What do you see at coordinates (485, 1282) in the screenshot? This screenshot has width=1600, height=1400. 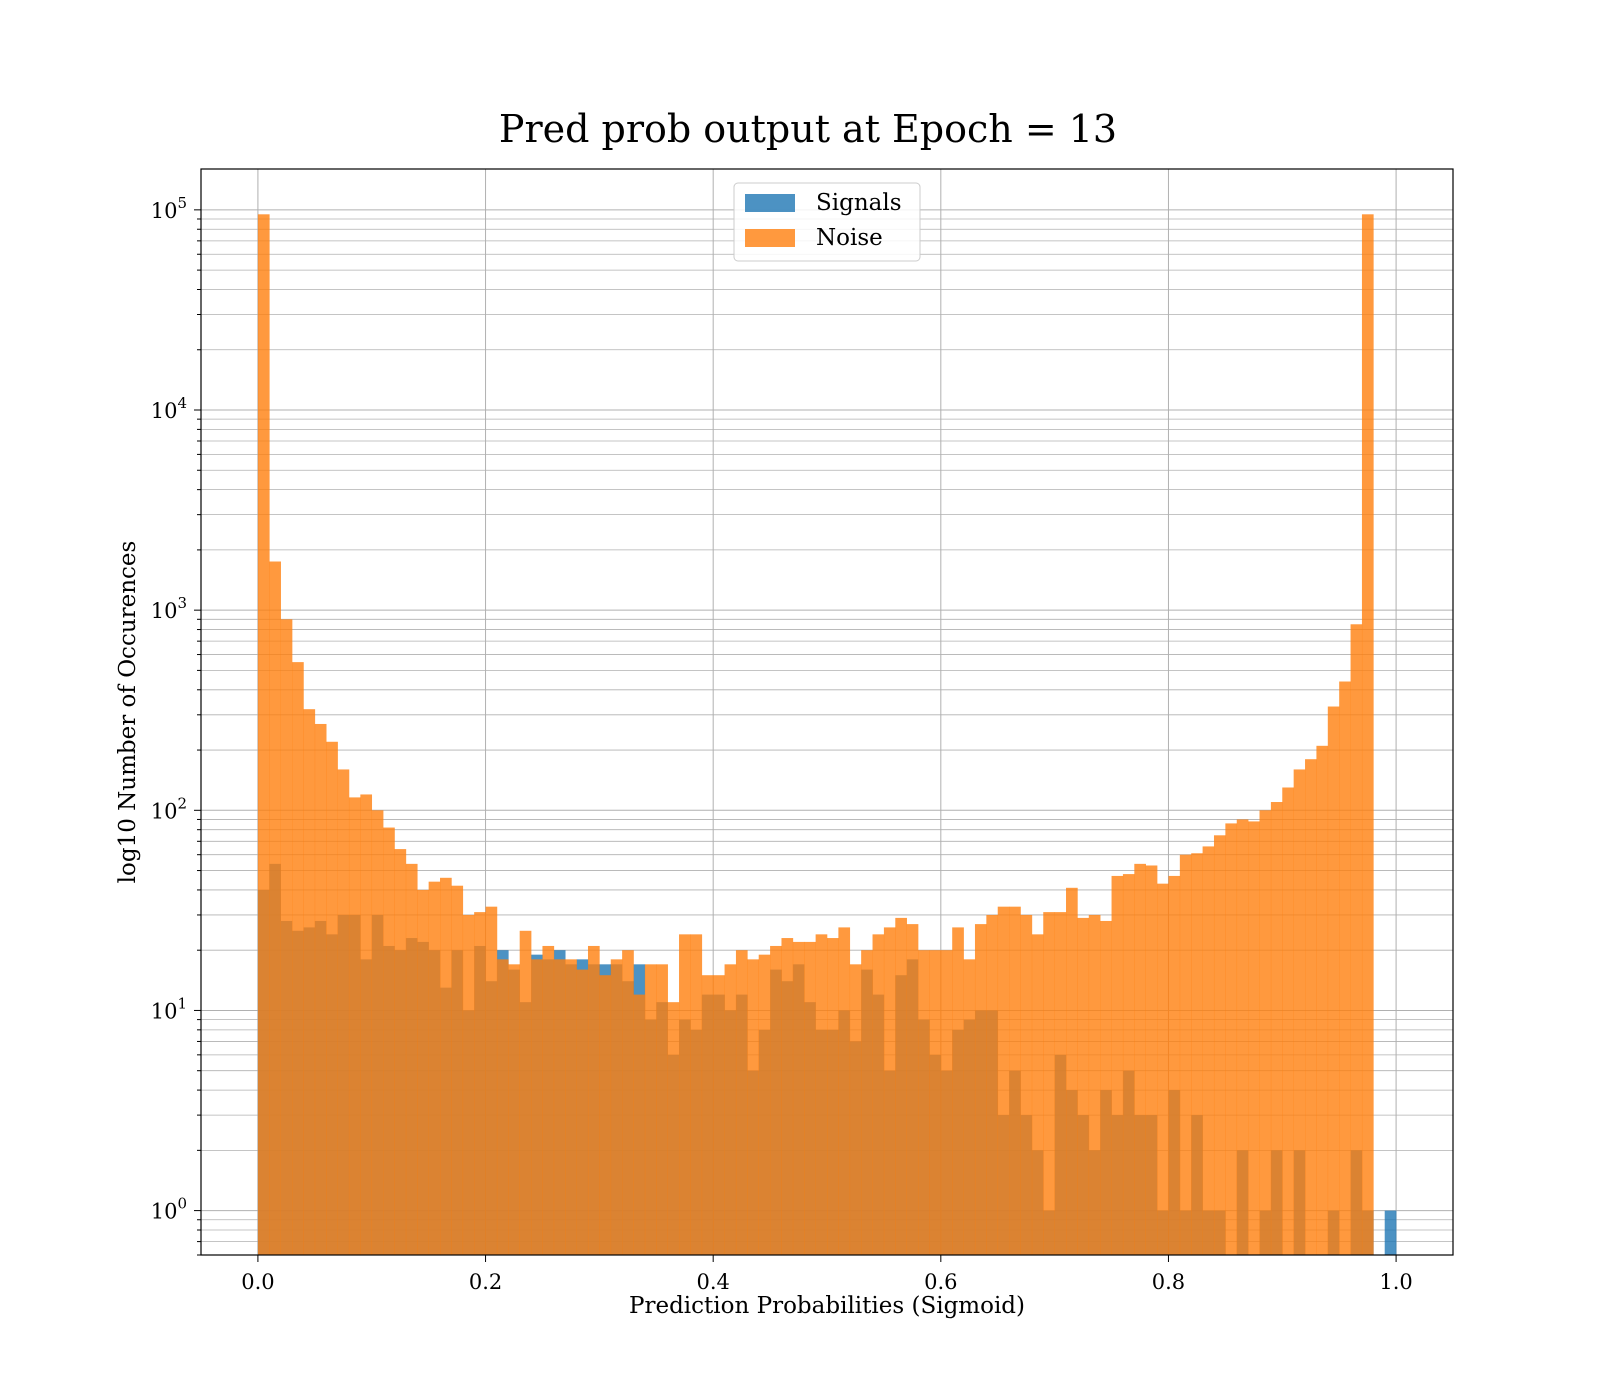 I see `x-tick-label: 0.2` at bounding box center [485, 1282].